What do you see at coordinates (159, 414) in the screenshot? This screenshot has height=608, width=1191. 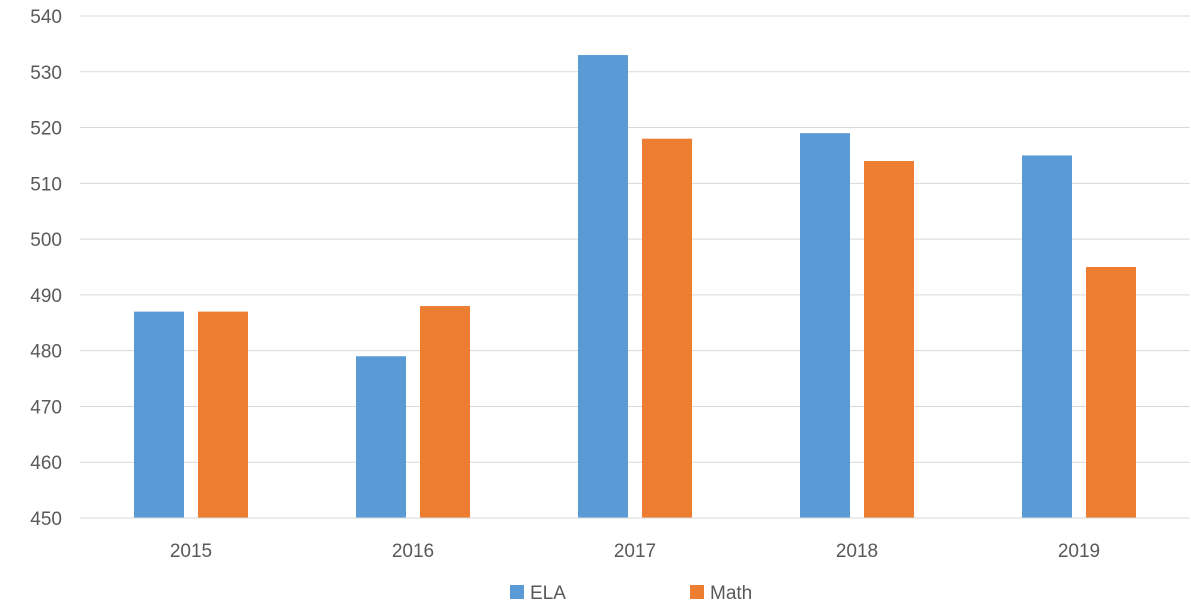 I see `bar-ela-2015` at bounding box center [159, 414].